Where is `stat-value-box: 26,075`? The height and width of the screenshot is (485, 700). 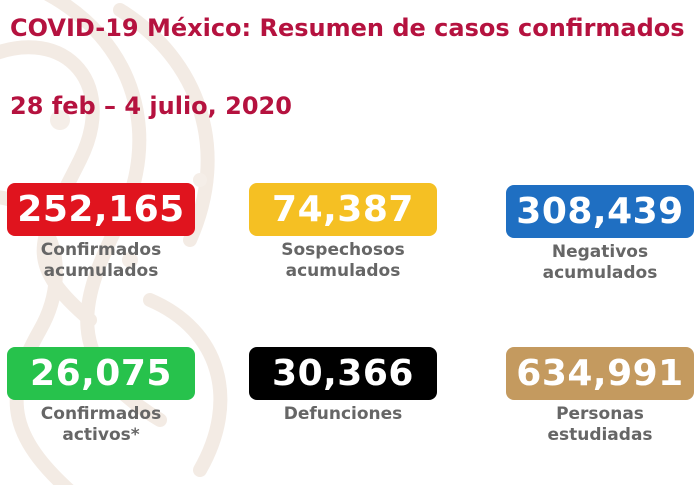
stat-value-box: 26,075 is located at coordinates (101, 373).